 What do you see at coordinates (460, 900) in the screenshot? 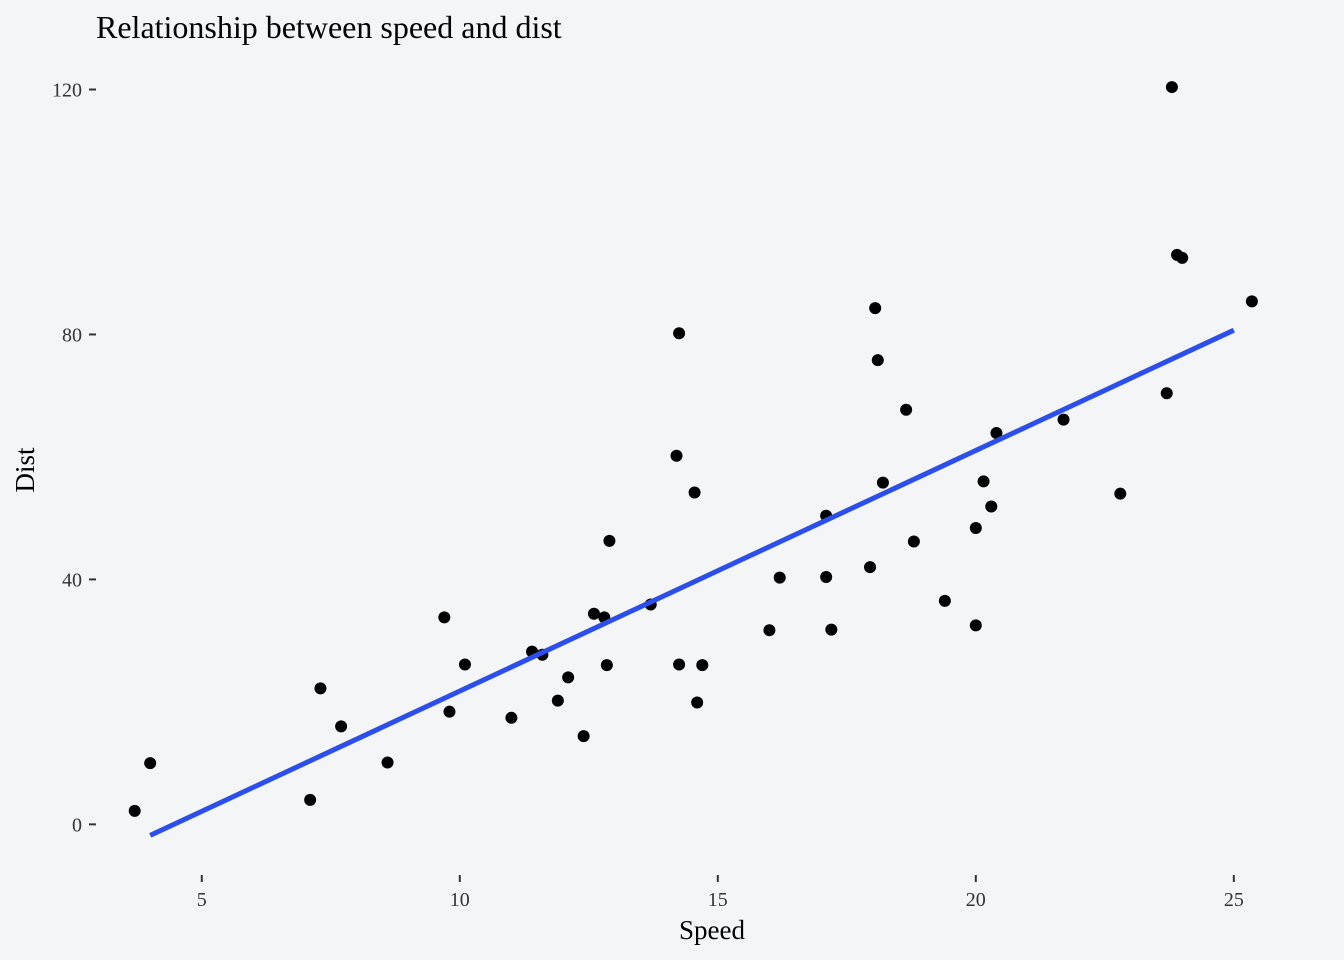
I see `x-tick-label: 10` at bounding box center [460, 900].